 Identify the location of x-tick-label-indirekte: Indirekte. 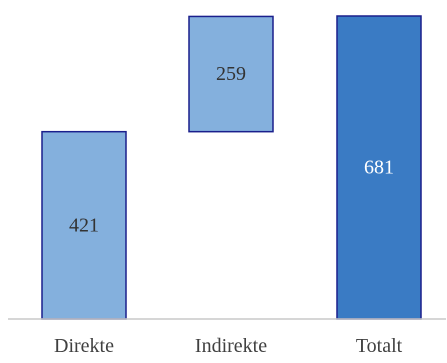
(231, 346).